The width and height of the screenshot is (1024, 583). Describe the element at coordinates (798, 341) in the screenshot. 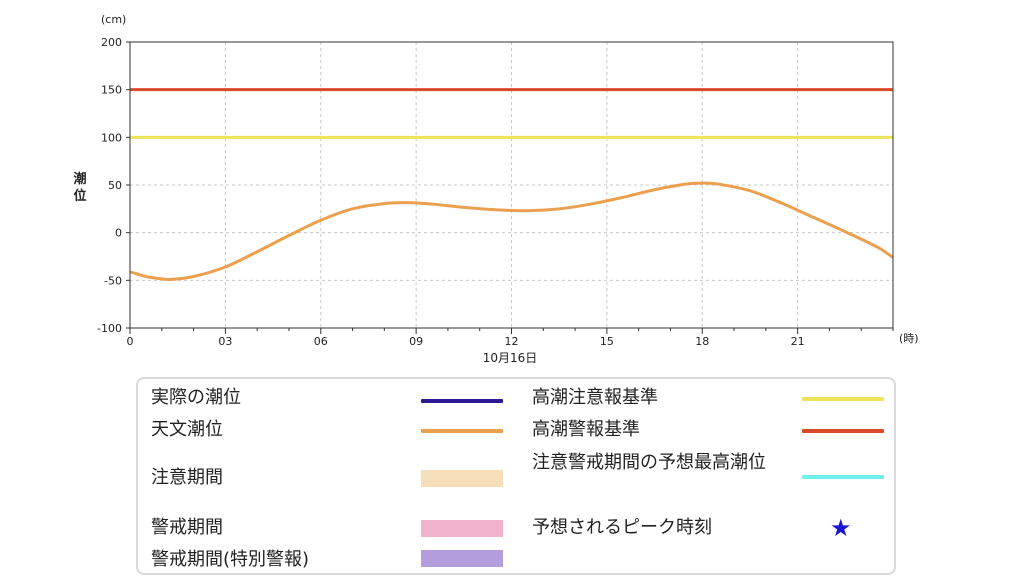

I see `x-tick-label: 21` at that location.